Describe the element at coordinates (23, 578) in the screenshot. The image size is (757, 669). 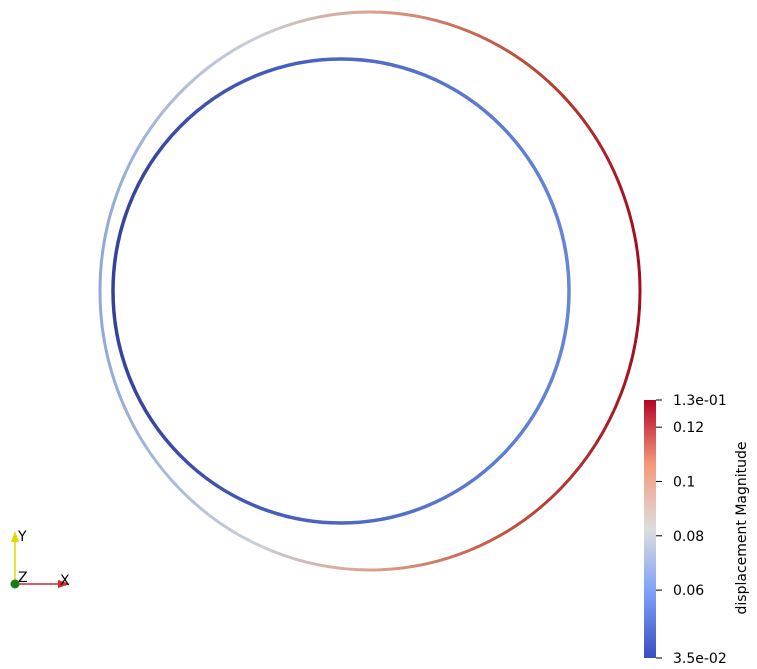
I see `z-axis-label: Z` at that location.